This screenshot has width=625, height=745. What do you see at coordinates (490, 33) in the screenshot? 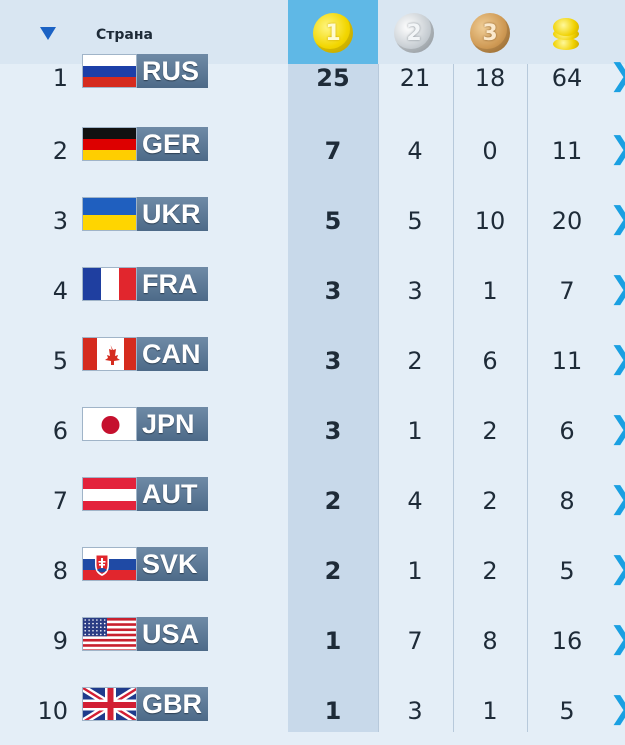
I see `bronze-medal-icon: 3` at bounding box center [490, 33].